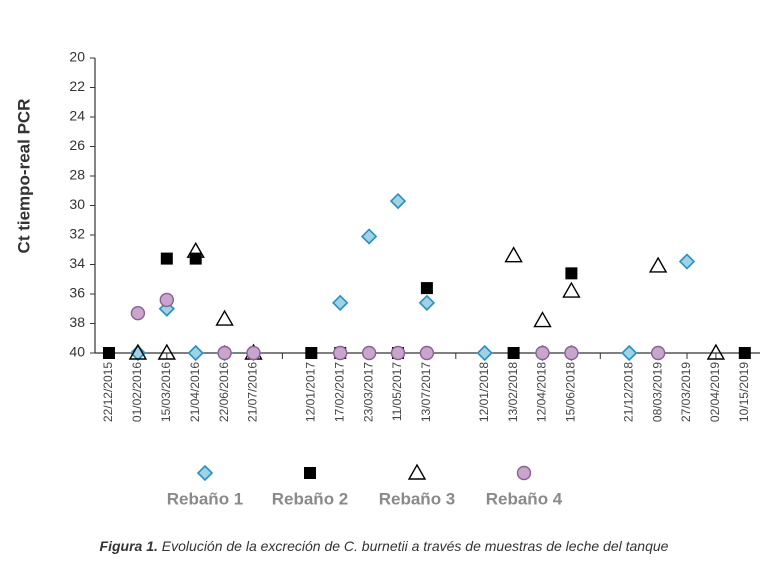 This screenshot has height=578, width=768. What do you see at coordinates (524, 498) in the screenshot?
I see `legend-label-rebano-4: Rebaño 4` at bounding box center [524, 498].